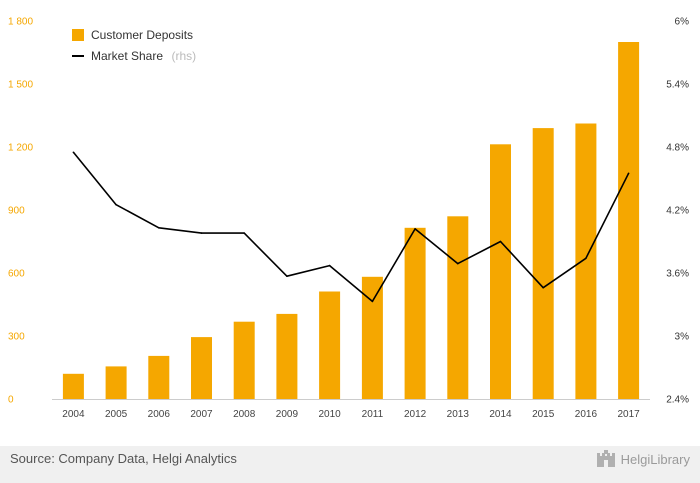 The image size is (700, 483). I want to click on left-tick-label: 900, so click(16, 211).